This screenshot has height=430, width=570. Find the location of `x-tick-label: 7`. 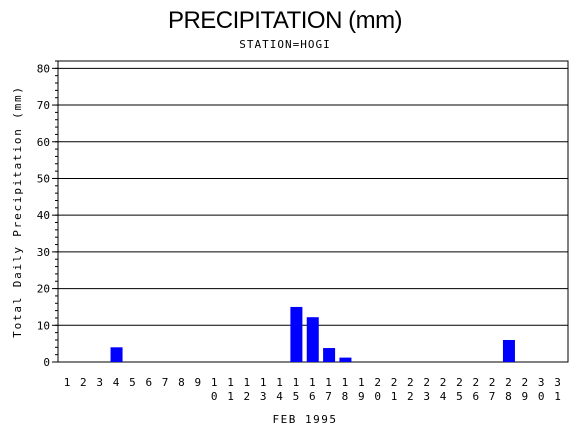

x-tick-label: 7 is located at coordinates (165, 382).